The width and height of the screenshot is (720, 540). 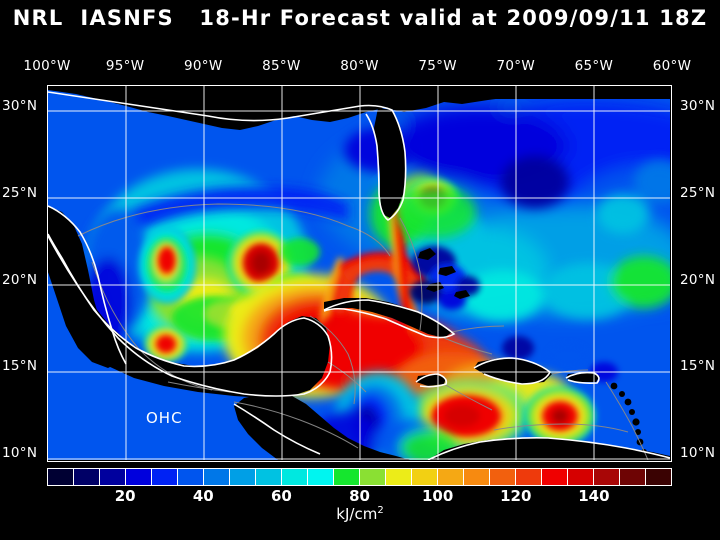 What do you see at coordinates (281, 66) in the screenshot?
I see `lon-label--85: 85°W` at bounding box center [281, 66].